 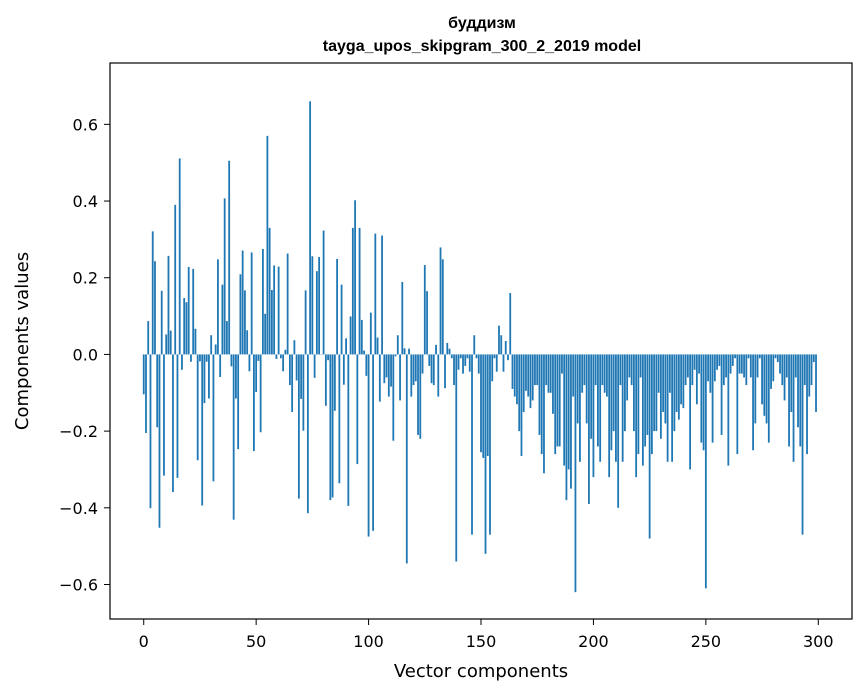 What do you see at coordinates (85, 278) in the screenshot?
I see `y-tick-label: 0.2` at bounding box center [85, 278].